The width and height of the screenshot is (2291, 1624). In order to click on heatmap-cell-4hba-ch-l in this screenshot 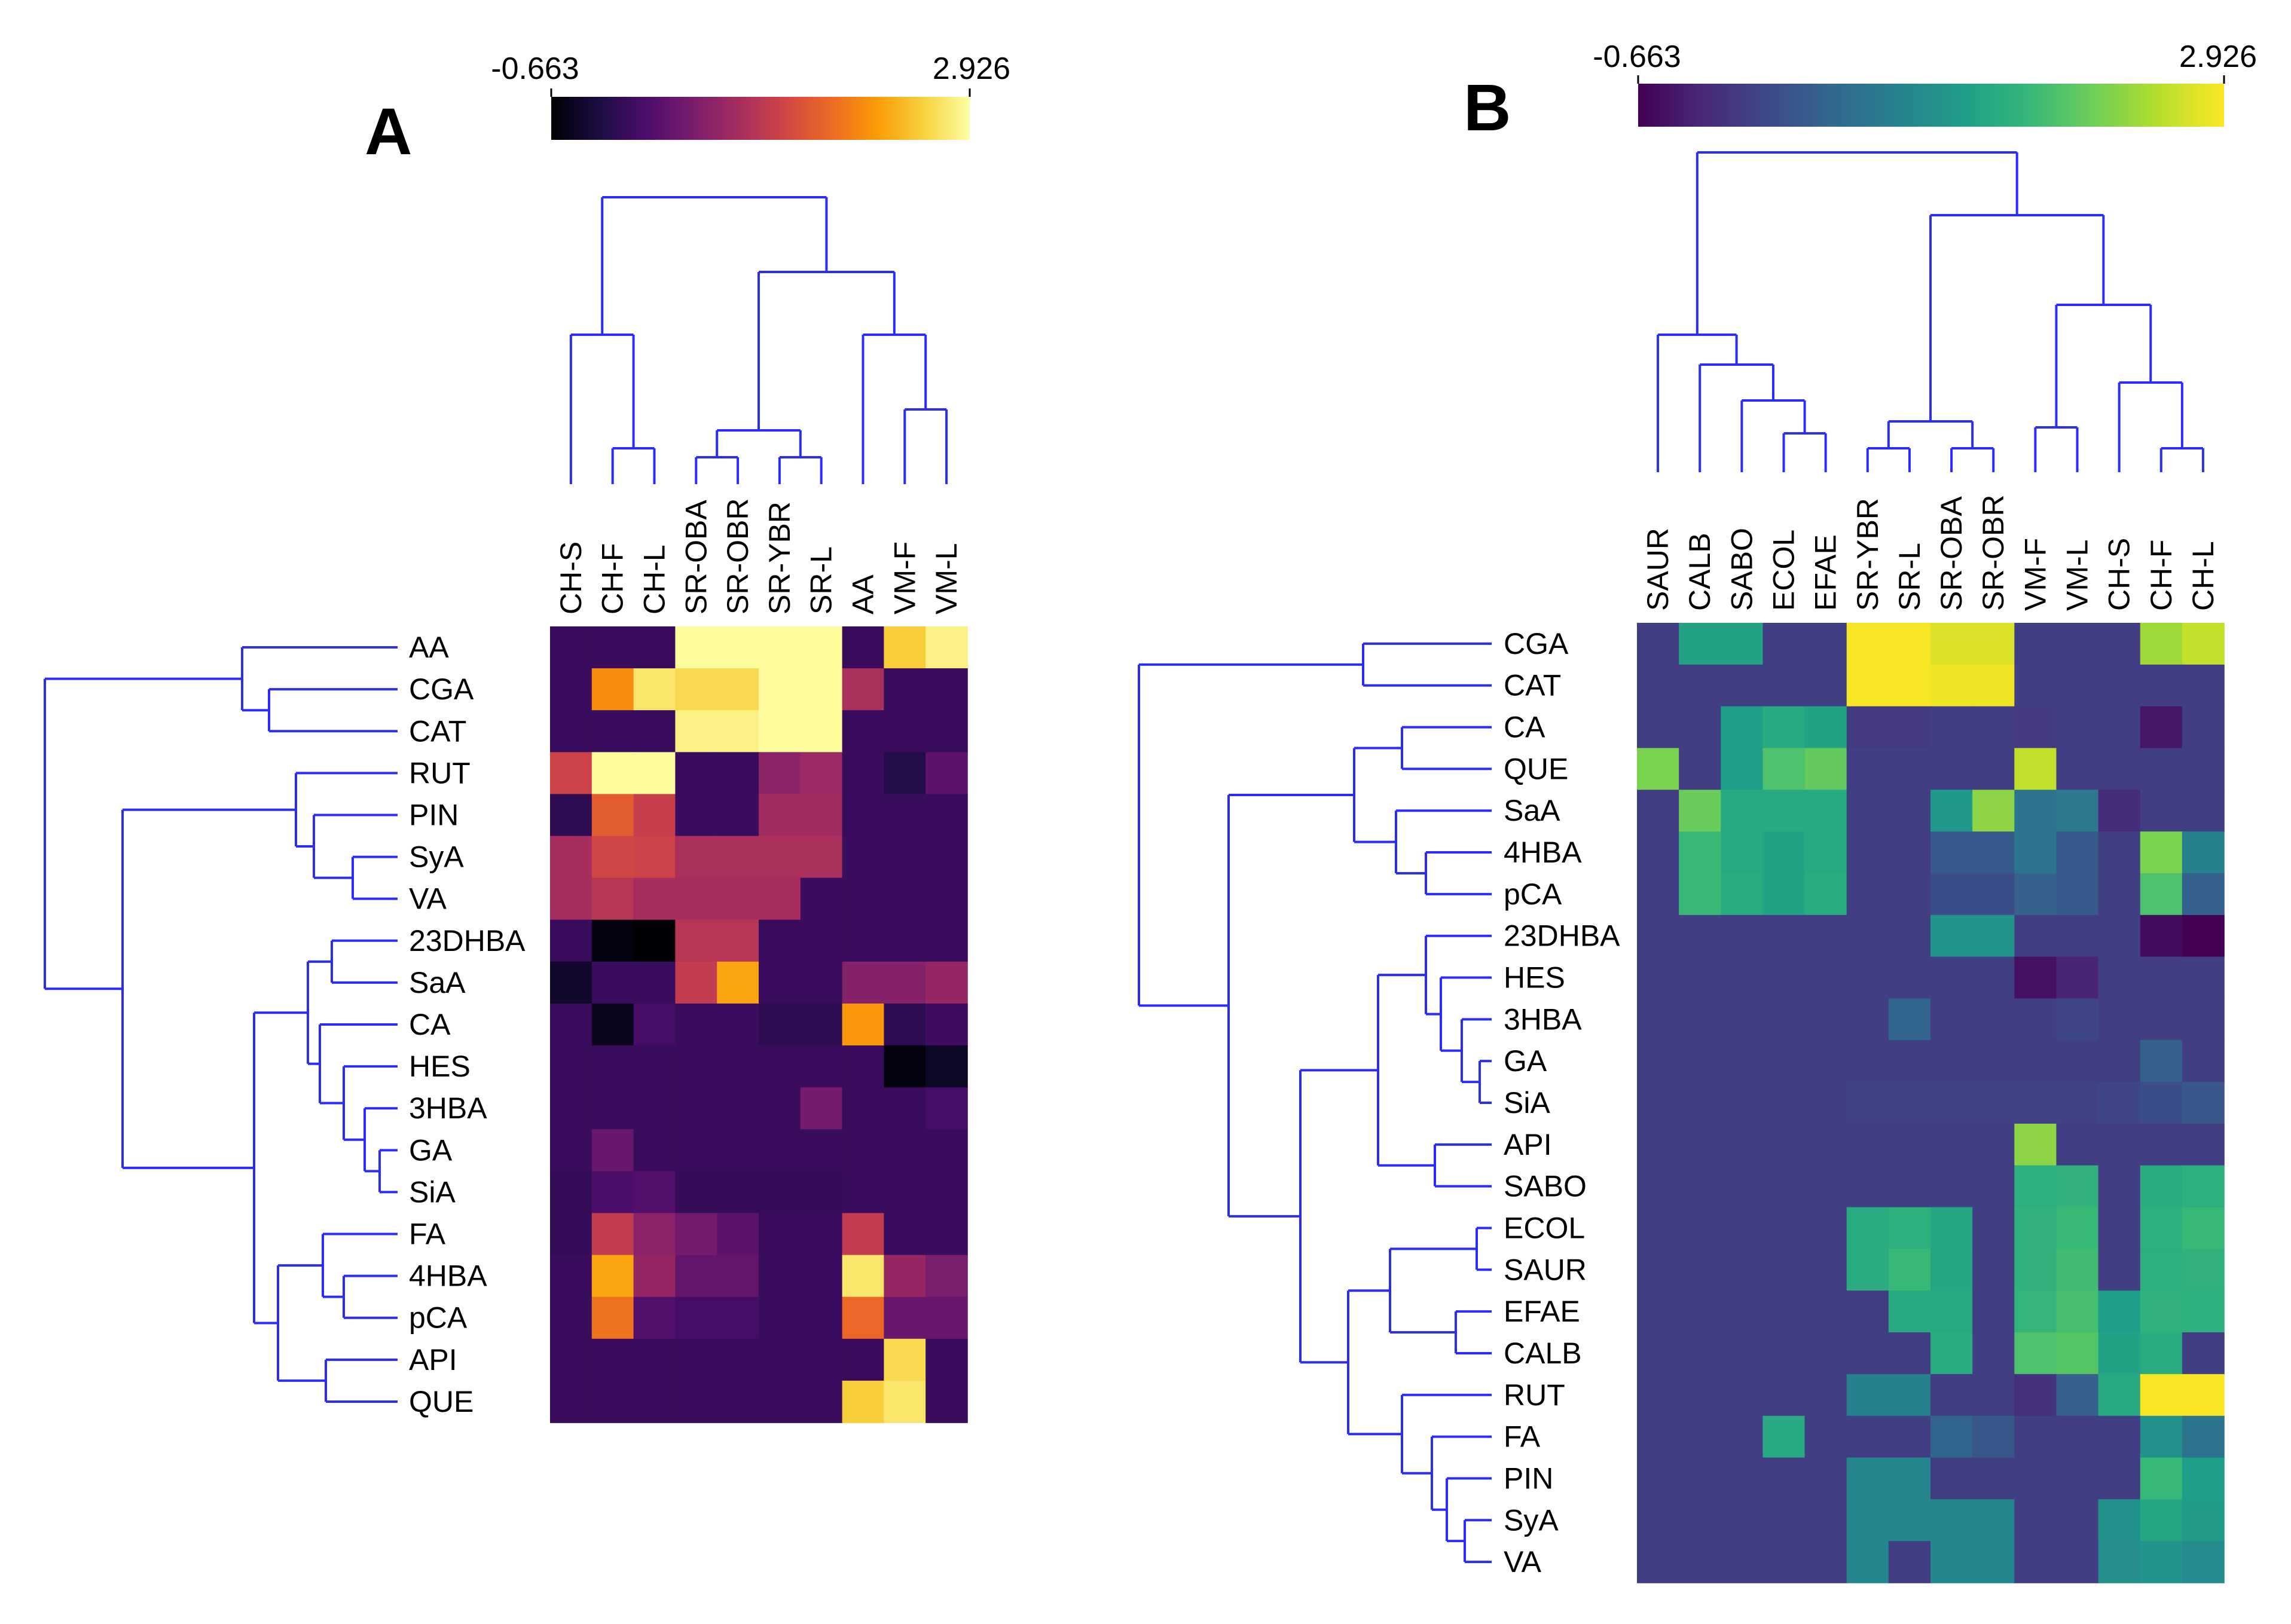, I will do `click(2203, 852)`.